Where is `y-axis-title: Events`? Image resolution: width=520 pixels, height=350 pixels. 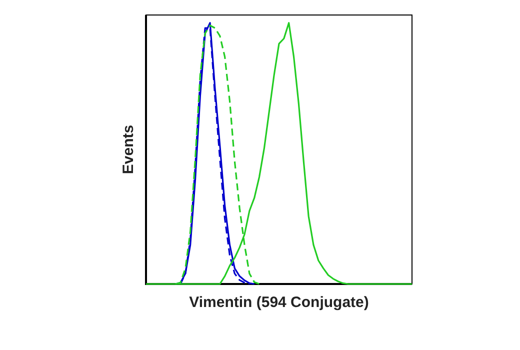 y-axis-title: Events is located at coordinates (129, 149).